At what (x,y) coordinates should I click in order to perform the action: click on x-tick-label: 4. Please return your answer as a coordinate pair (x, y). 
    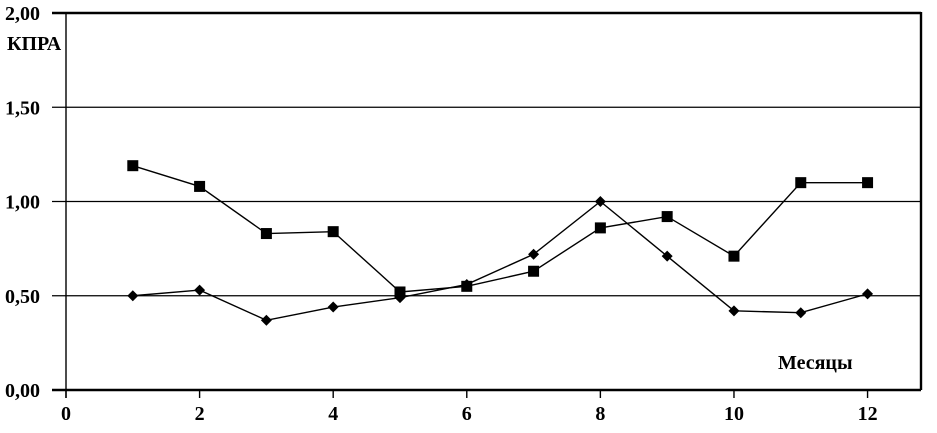
    Looking at the image, I should click on (333, 414).